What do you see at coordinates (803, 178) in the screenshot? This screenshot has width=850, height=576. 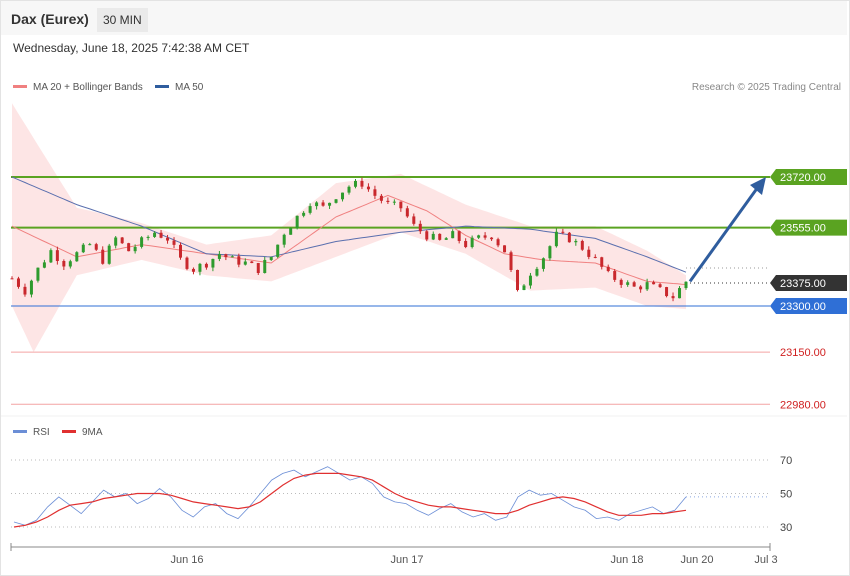 I see `level-label: 23720.00` at bounding box center [803, 178].